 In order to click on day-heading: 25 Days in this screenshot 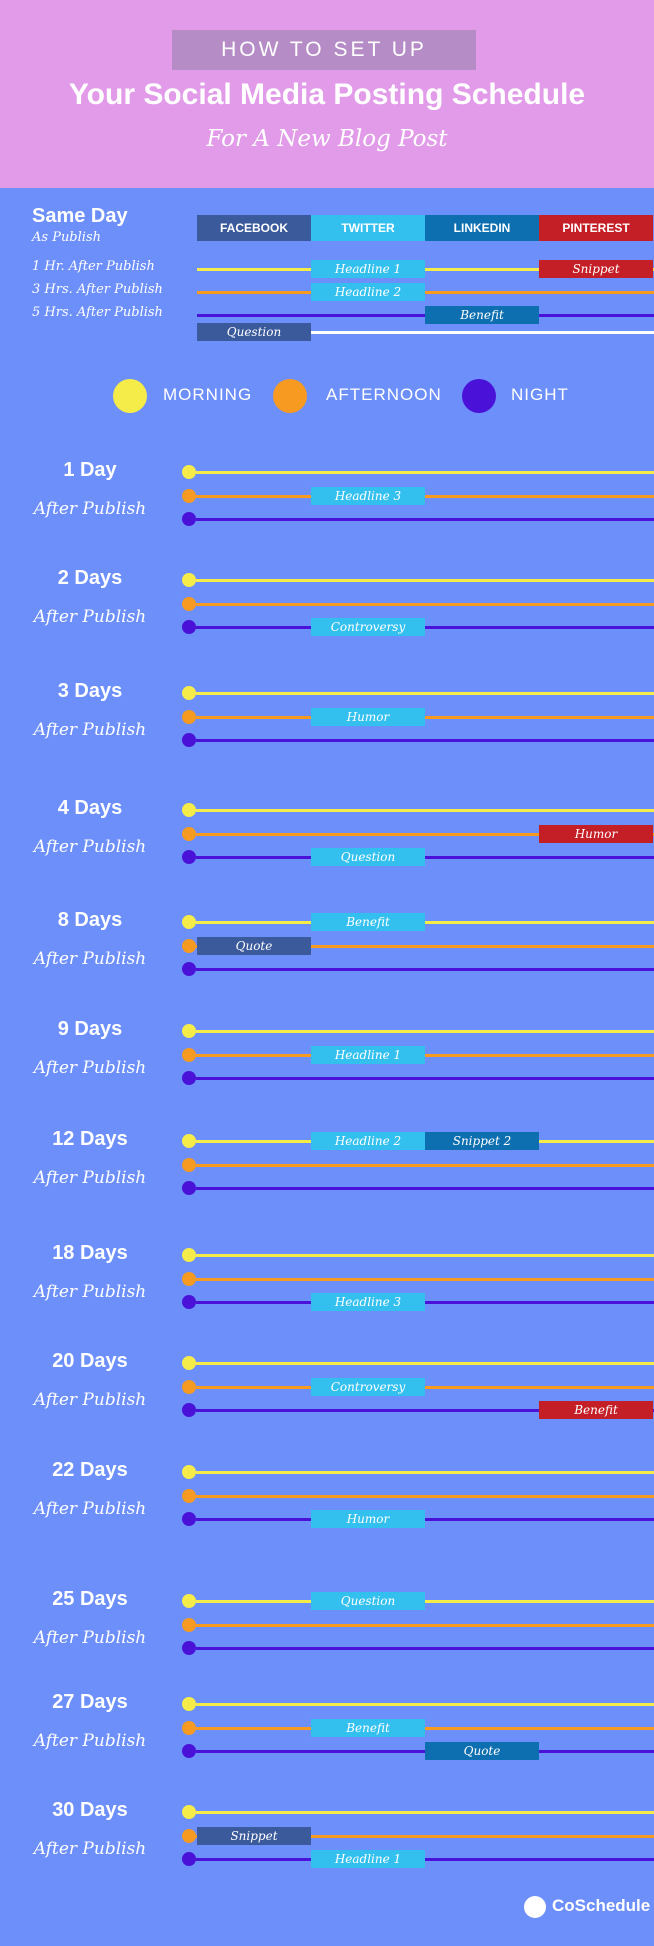, I will do `click(90, 1599)`.